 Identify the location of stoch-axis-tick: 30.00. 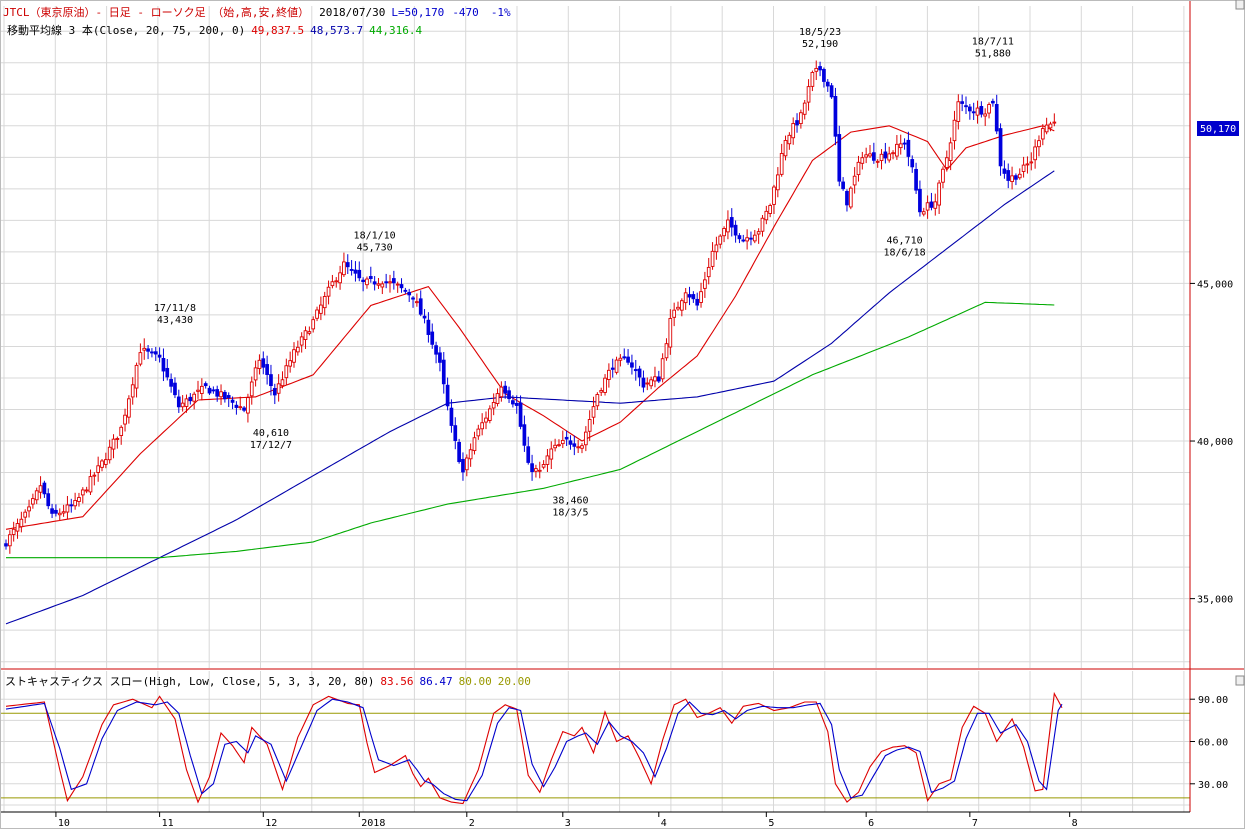
(1213, 785).